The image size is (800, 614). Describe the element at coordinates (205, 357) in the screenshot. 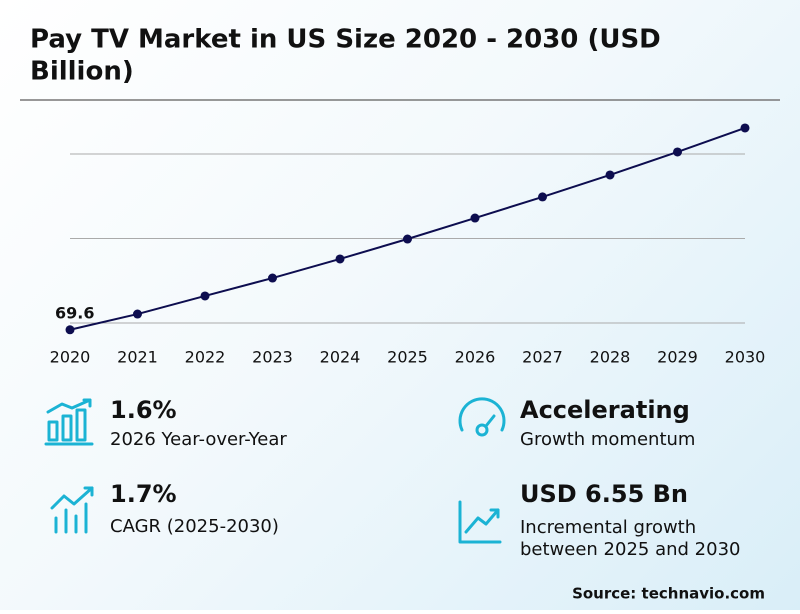

I see `x-tick-label: 2022` at that location.